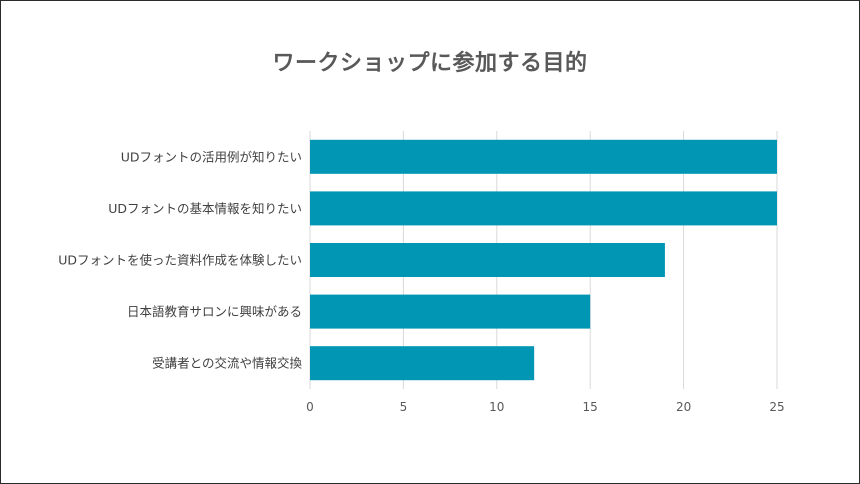 Image resolution: width=860 pixels, height=484 pixels. What do you see at coordinates (496, 407) in the screenshot?
I see `x-tick-label: 10` at bounding box center [496, 407].